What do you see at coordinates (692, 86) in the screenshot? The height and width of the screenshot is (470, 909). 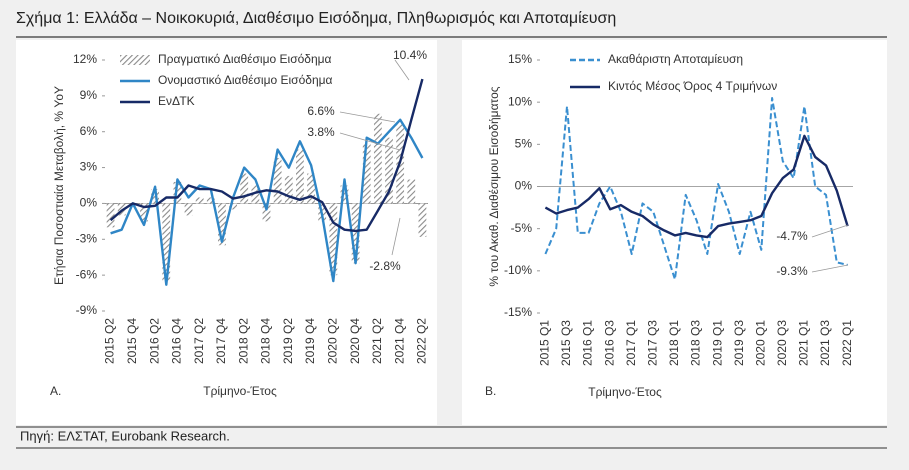 I see `legend-label: Κιντός Μέσος Όρος 4 Τριμήνων` at bounding box center [692, 86].